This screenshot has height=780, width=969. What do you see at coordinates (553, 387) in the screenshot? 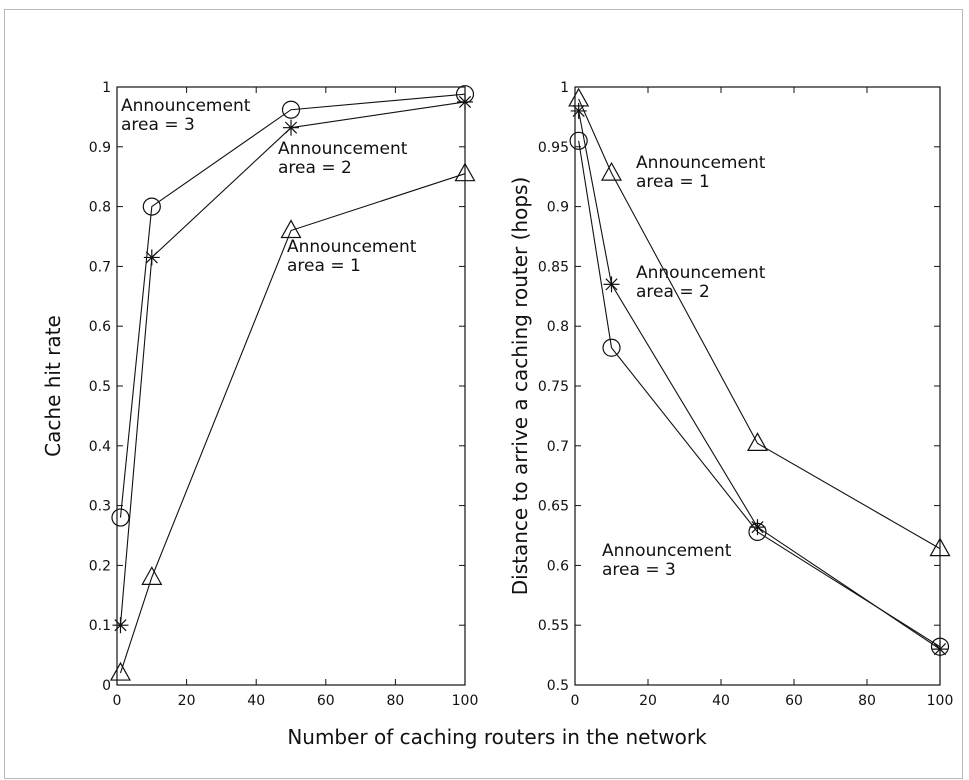
I see `y-tick-label: 0.75` at bounding box center [553, 387].